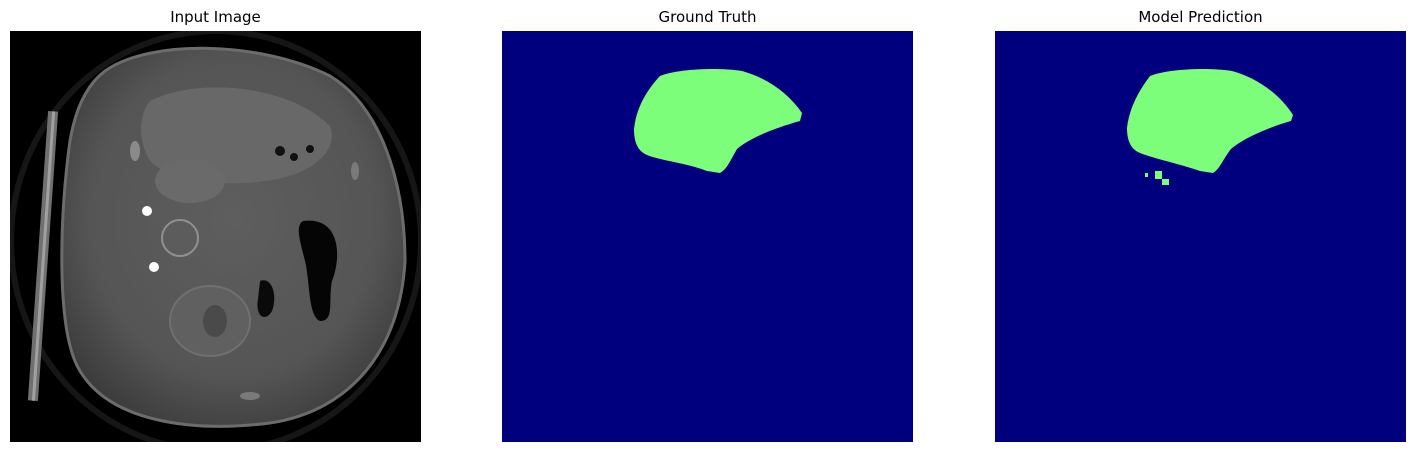  What do you see at coordinates (718, 120) in the screenshot?
I see `ground-truth-liver-segment` at bounding box center [718, 120].